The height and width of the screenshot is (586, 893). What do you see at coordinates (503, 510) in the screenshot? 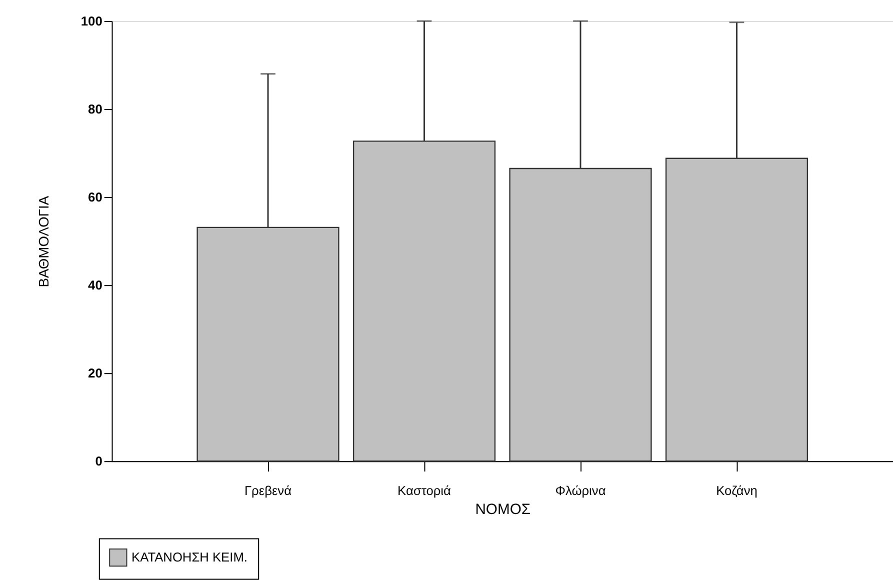
I see `x-axis-title: ΝΟΜΟΣ` at bounding box center [503, 510].